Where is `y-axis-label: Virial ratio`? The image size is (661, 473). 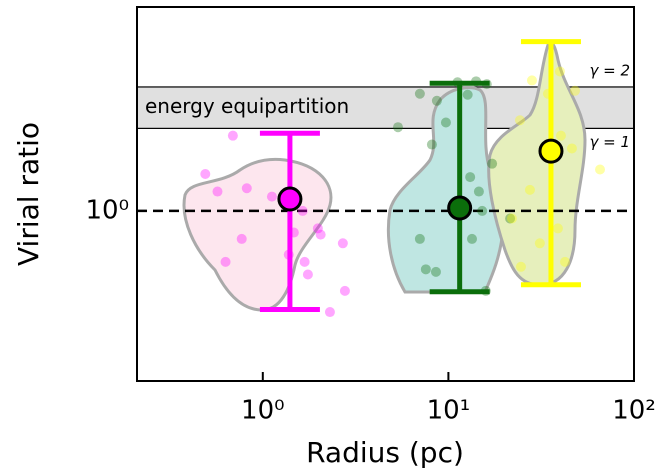
y-axis-label: Virial ratio is located at coordinates (28, 194).